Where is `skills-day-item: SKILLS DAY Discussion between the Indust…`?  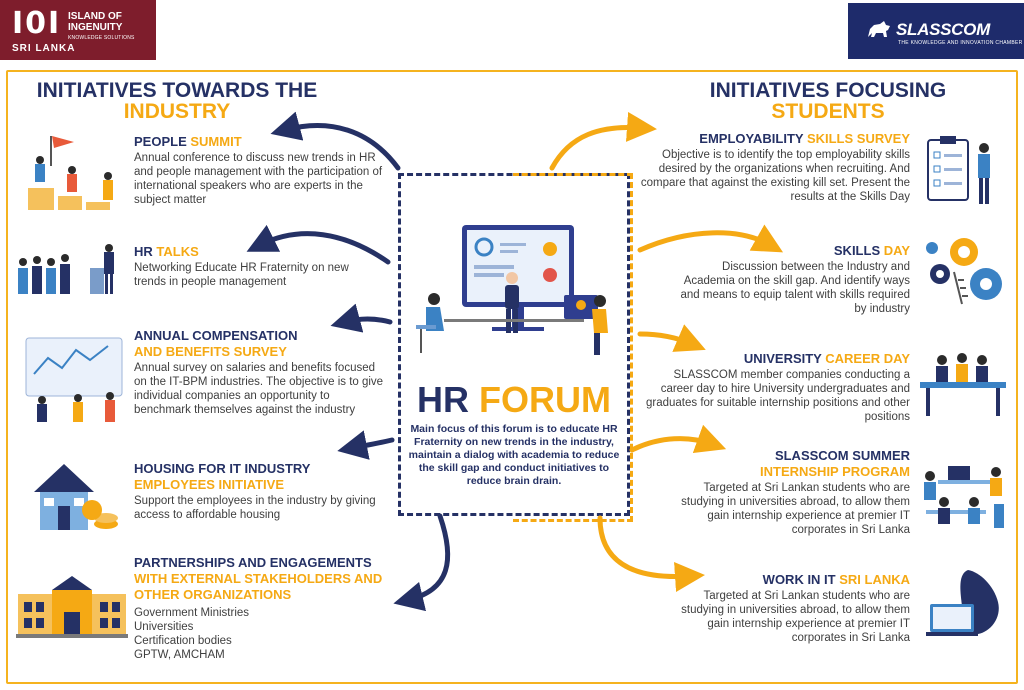
skills-day-item: SKILLS DAY Discussion between the Indust… is located at coordinates (795, 279).